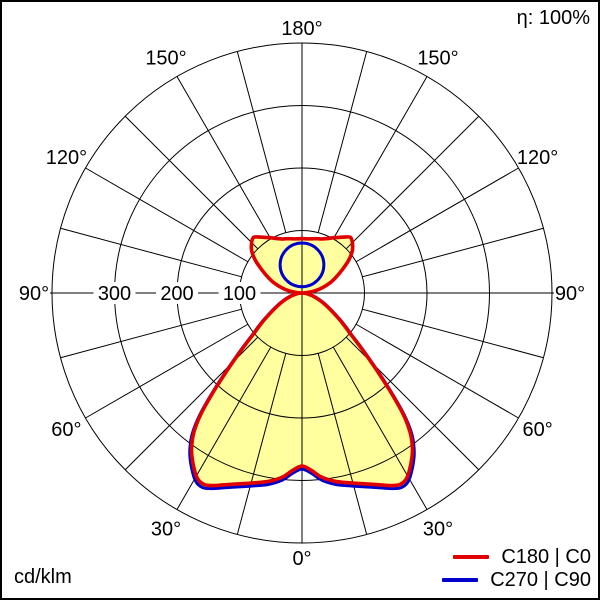 This screenshot has height=600, width=600. What do you see at coordinates (301, 29) in the screenshot?
I see `angle-label-180: 180°` at bounding box center [301, 29].